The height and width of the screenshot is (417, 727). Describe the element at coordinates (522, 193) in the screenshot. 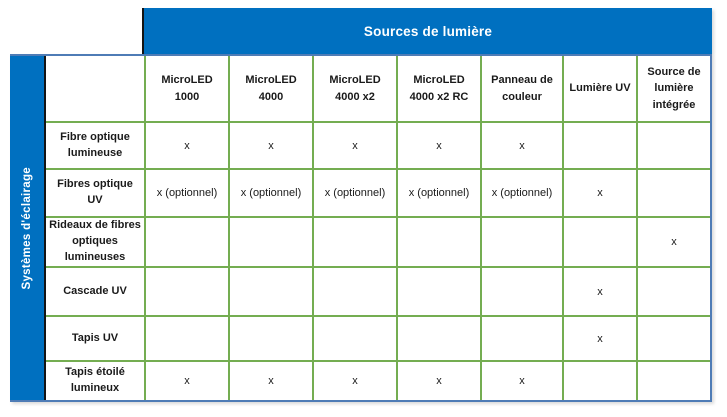

I see `matrix-cell-r2-c5: x (optionnel)` at that location.